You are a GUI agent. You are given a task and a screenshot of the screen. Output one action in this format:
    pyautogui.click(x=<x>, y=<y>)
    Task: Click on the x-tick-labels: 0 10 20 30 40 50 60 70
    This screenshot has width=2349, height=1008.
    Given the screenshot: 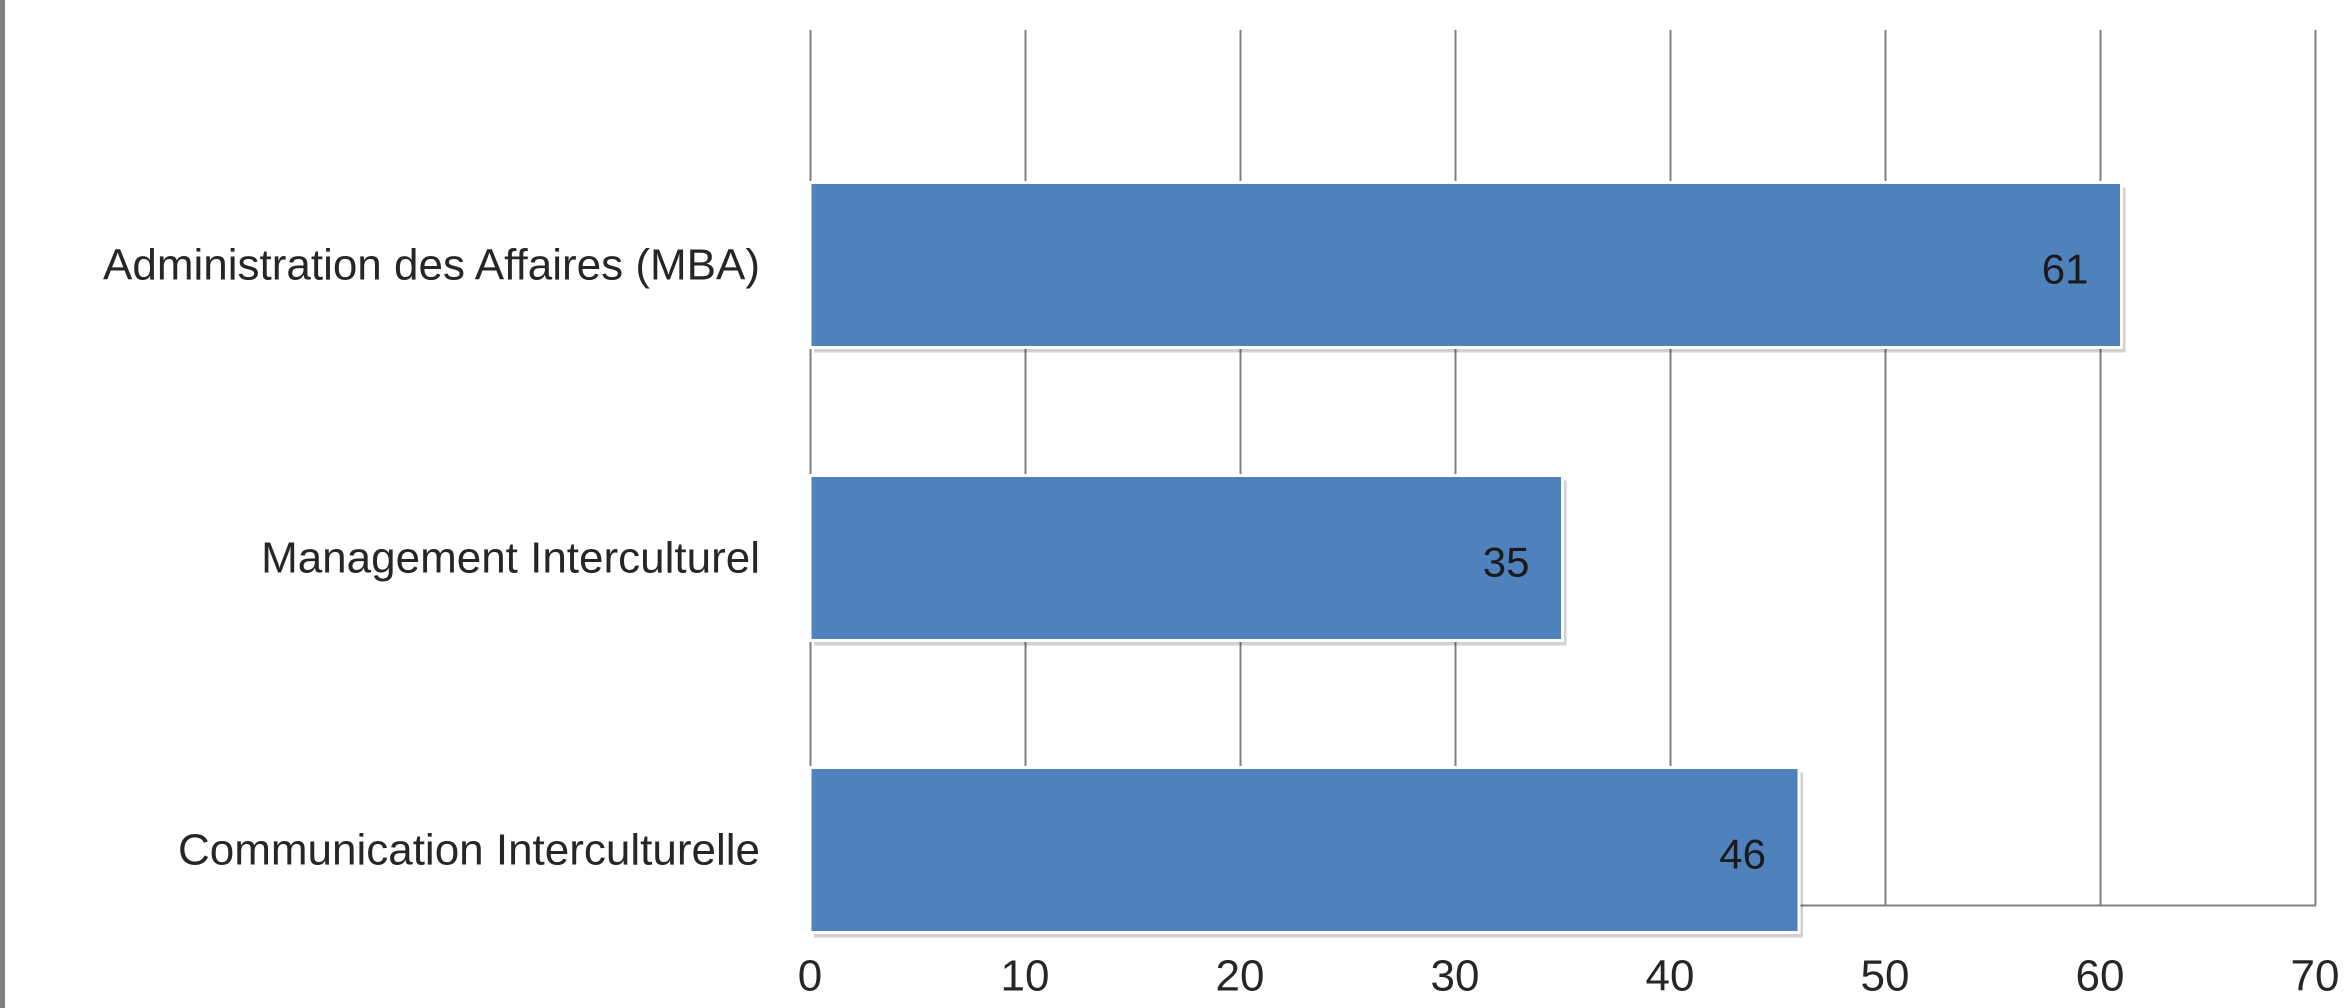 What is the action you would take?
    pyautogui.click(x=1569, y=976)
    